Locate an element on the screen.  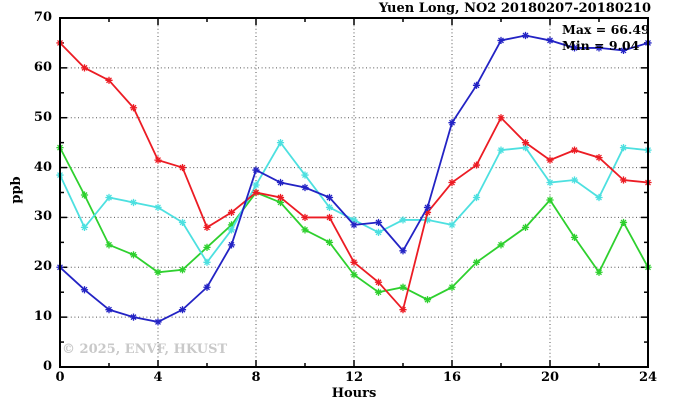
y-tick-label: 30 is located at coordinates (42, 217).